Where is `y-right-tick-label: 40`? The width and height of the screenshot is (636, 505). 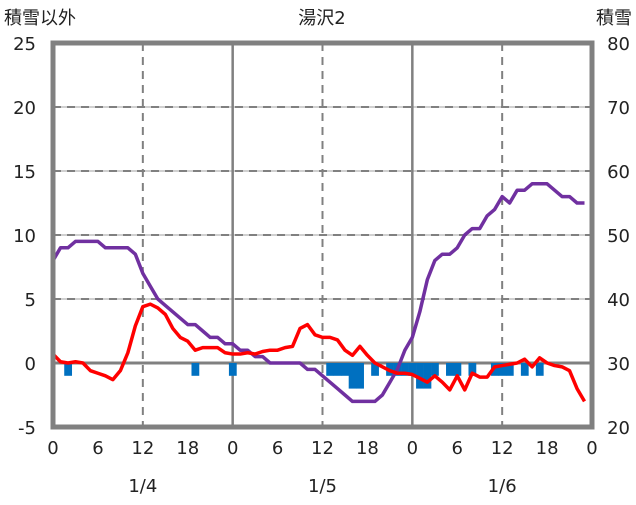
y-right-tick-label: 40 is located at coordinates (618, 300).